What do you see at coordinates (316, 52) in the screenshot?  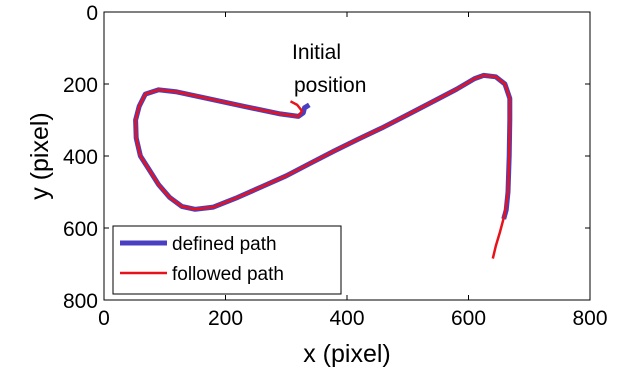 I see `annotation-line-1: Initial` at bounding box center [316, 52].